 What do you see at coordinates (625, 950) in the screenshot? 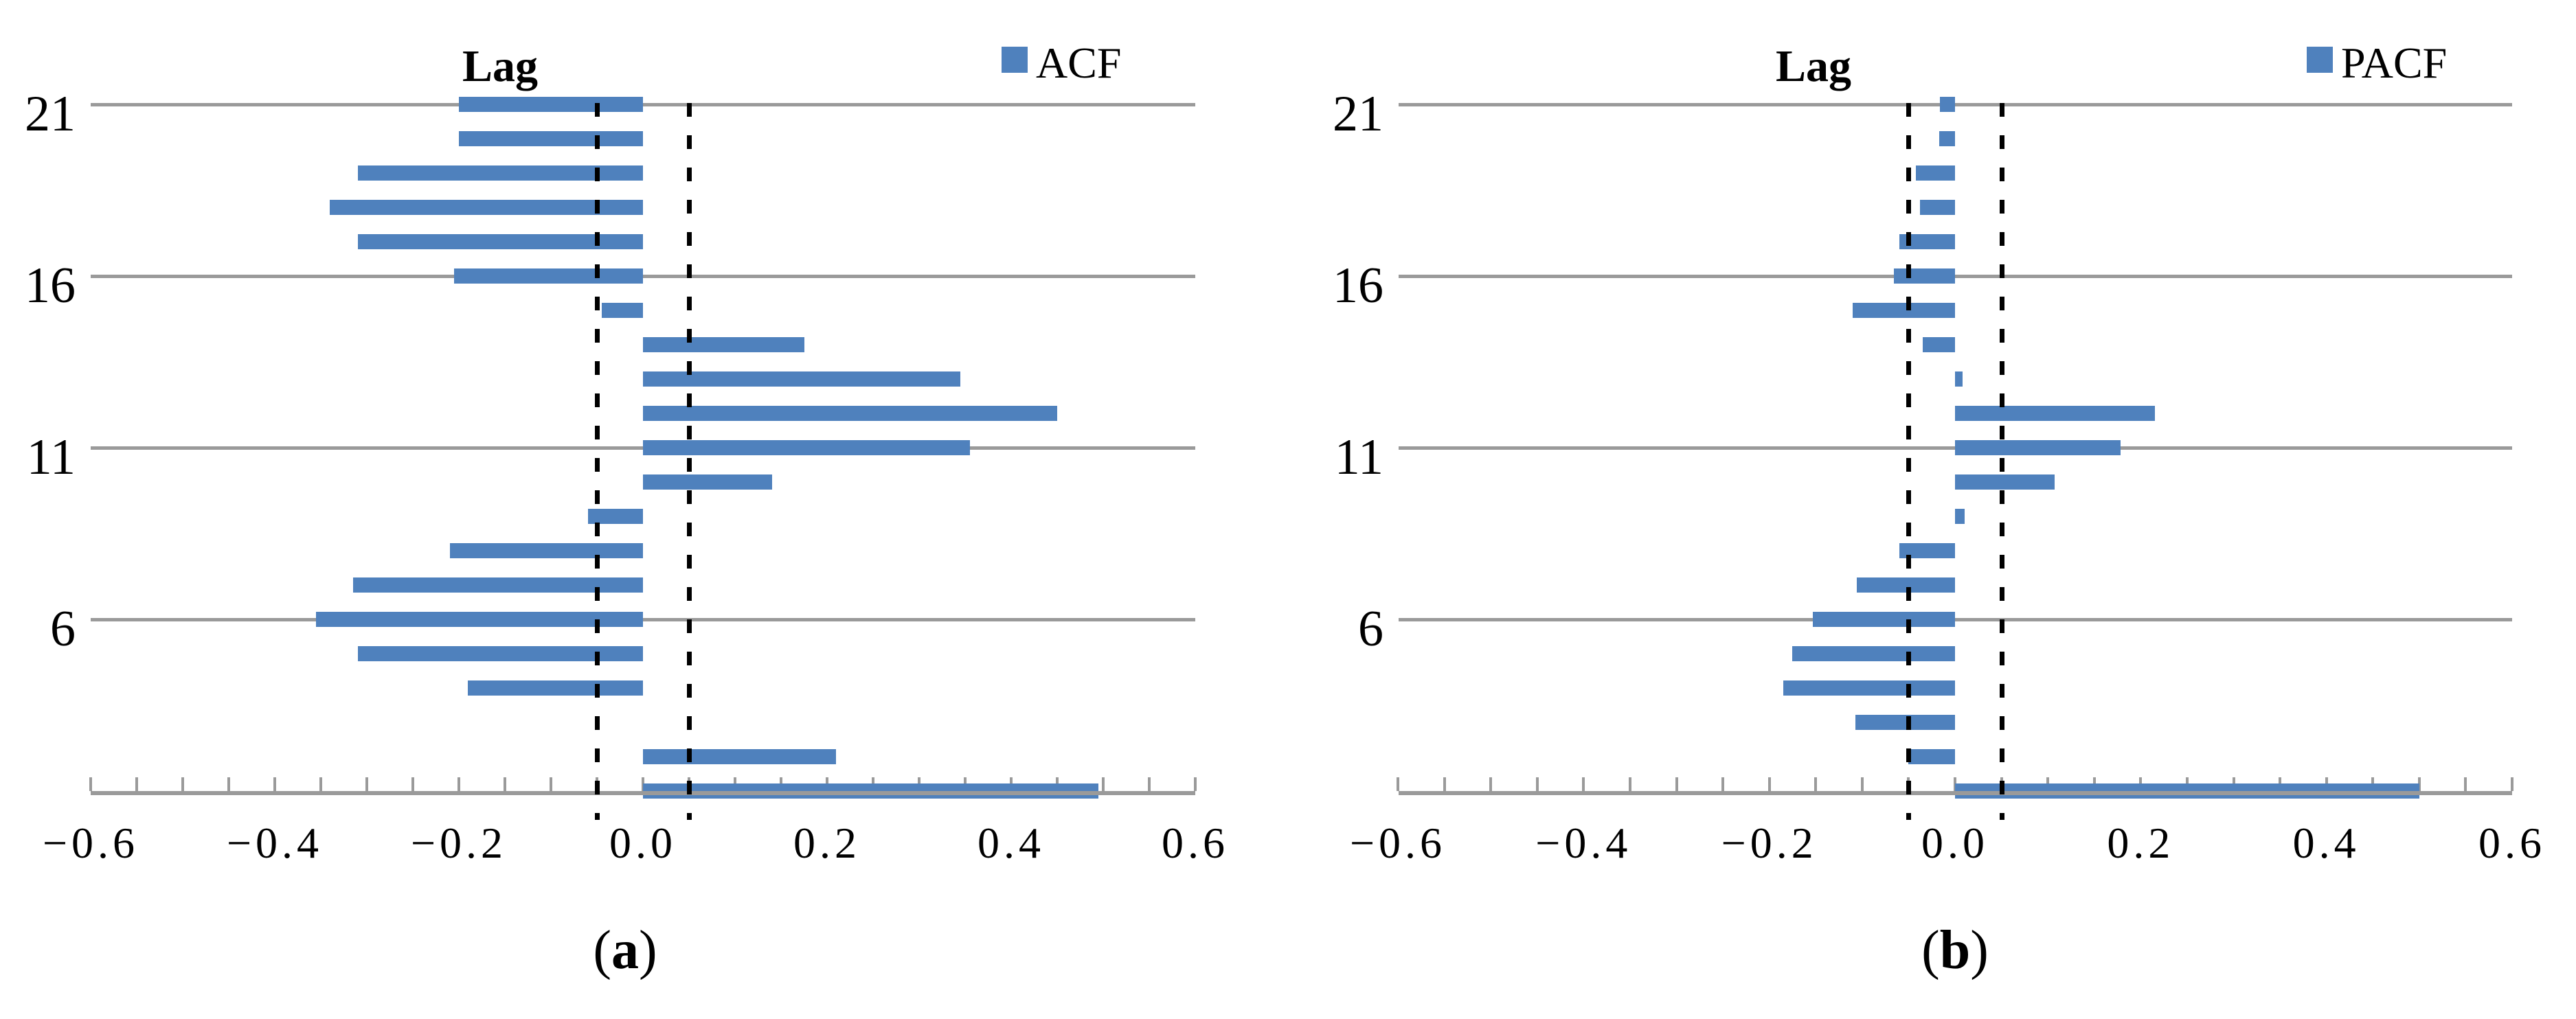
I see `caption-letter: a` at bounding box center [625, 950].